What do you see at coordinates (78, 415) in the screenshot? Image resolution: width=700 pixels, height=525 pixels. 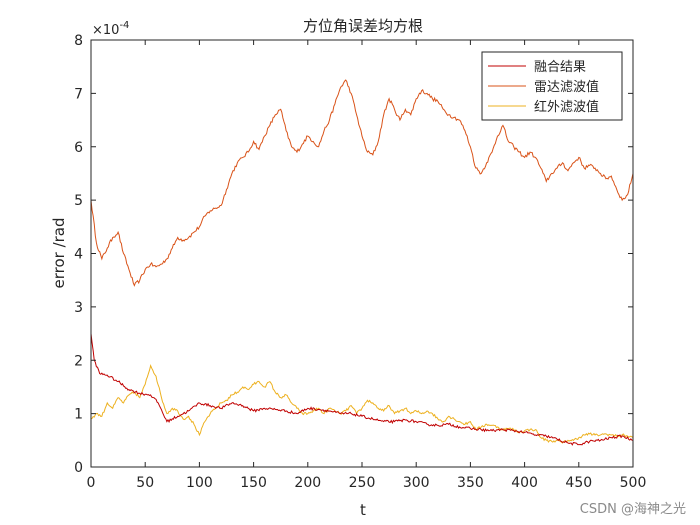 I see `y-tick-label: 1` at bounding box center [78, 415].